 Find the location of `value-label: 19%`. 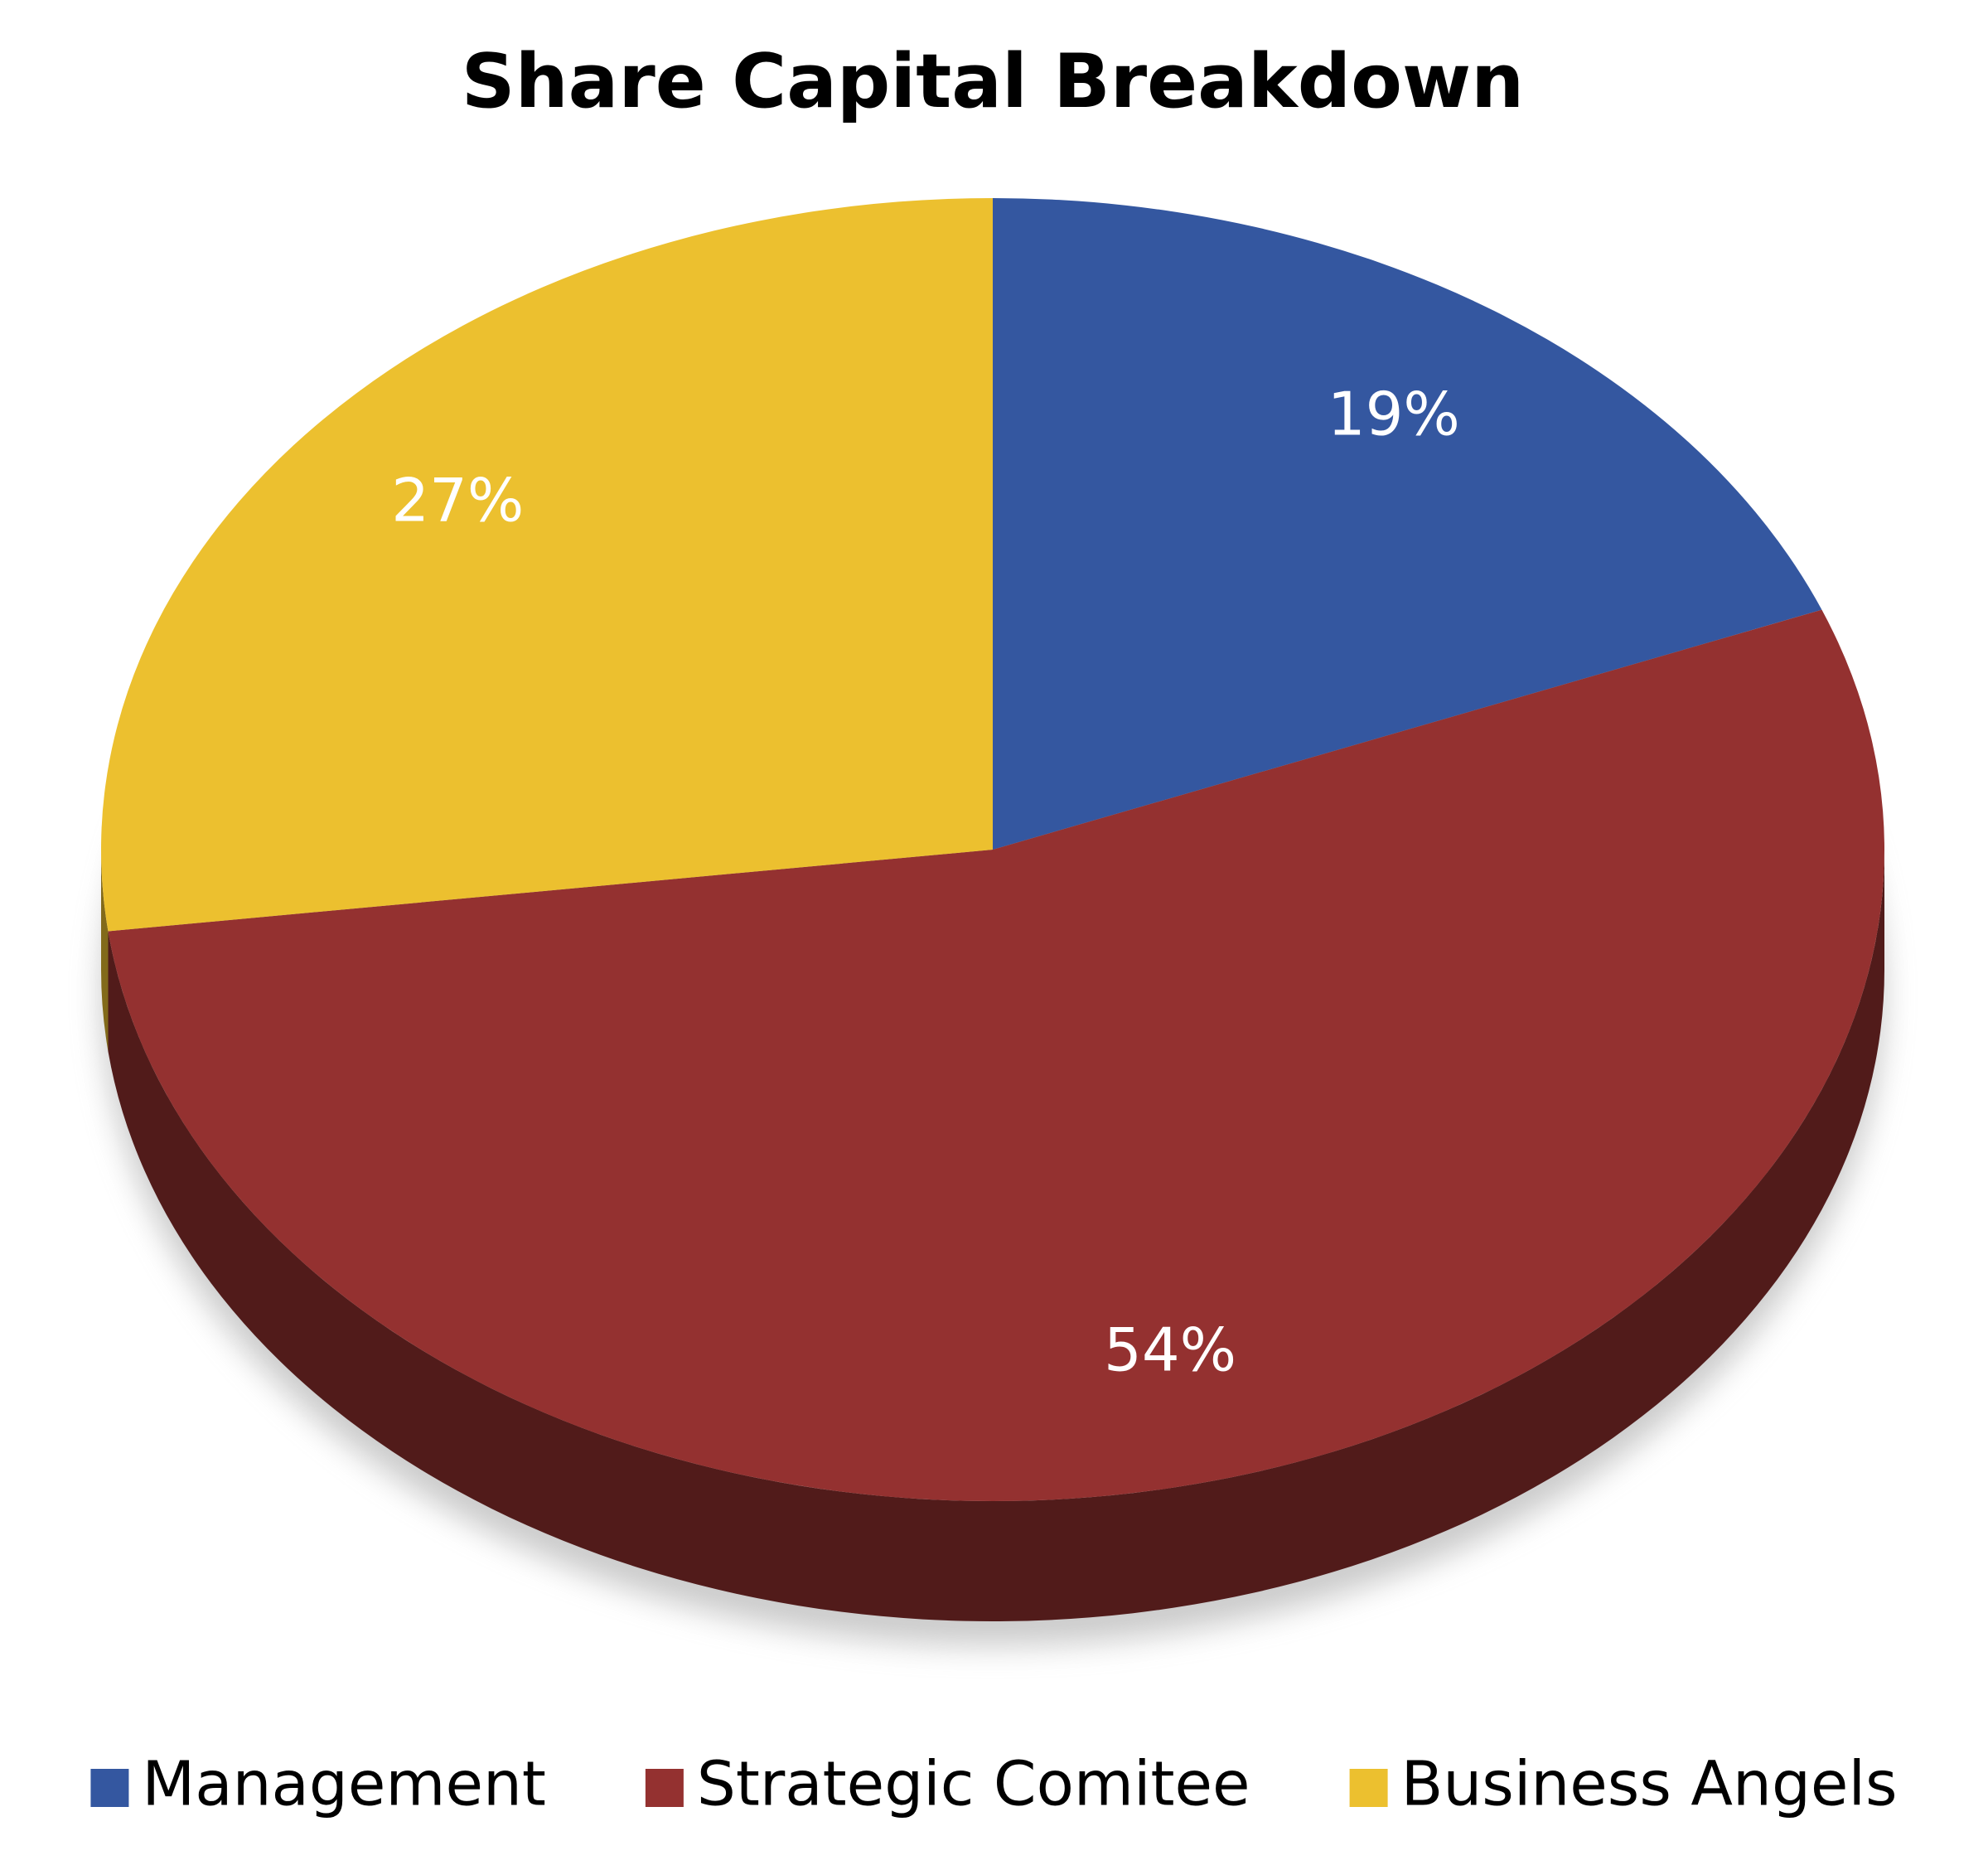

value-label: 19% is located at coordinates (1394, 413).